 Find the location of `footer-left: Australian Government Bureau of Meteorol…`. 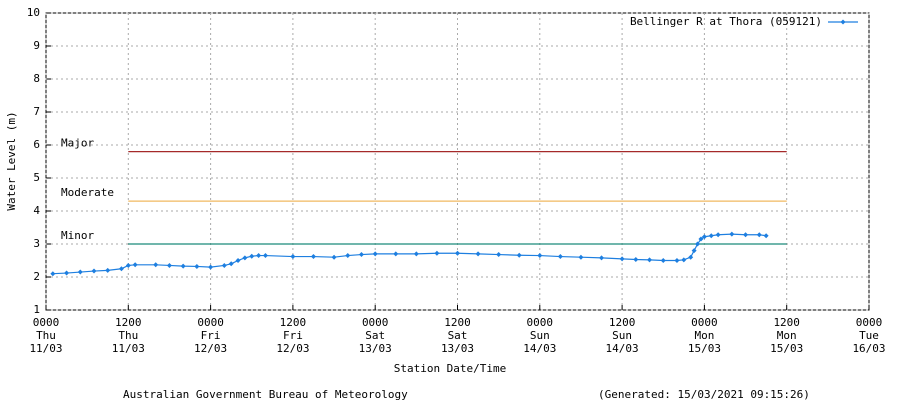

footer-left: Australian Government Bureau of Meteorol… is located at coordinates (265, 394).